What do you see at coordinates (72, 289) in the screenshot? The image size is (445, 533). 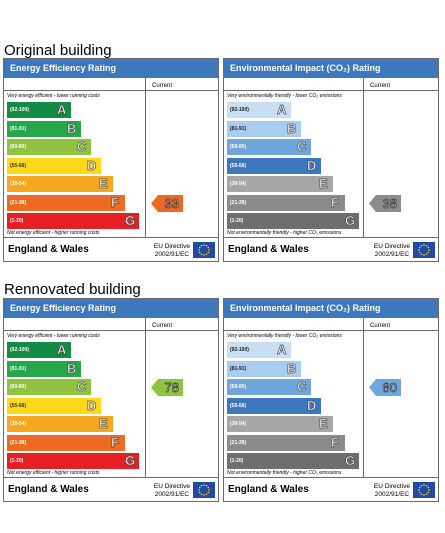 I see `section-title: Rennovated building` at bounding box center [72, 289].